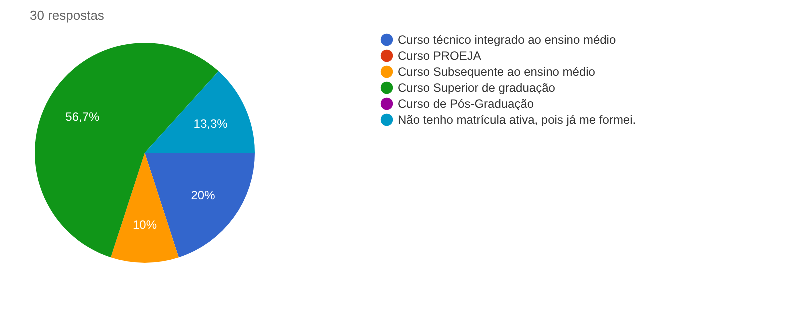 This screenshot has width=787, height=329. I want to click on legend-label: Curso Superior de graduação, so click(477, 88).